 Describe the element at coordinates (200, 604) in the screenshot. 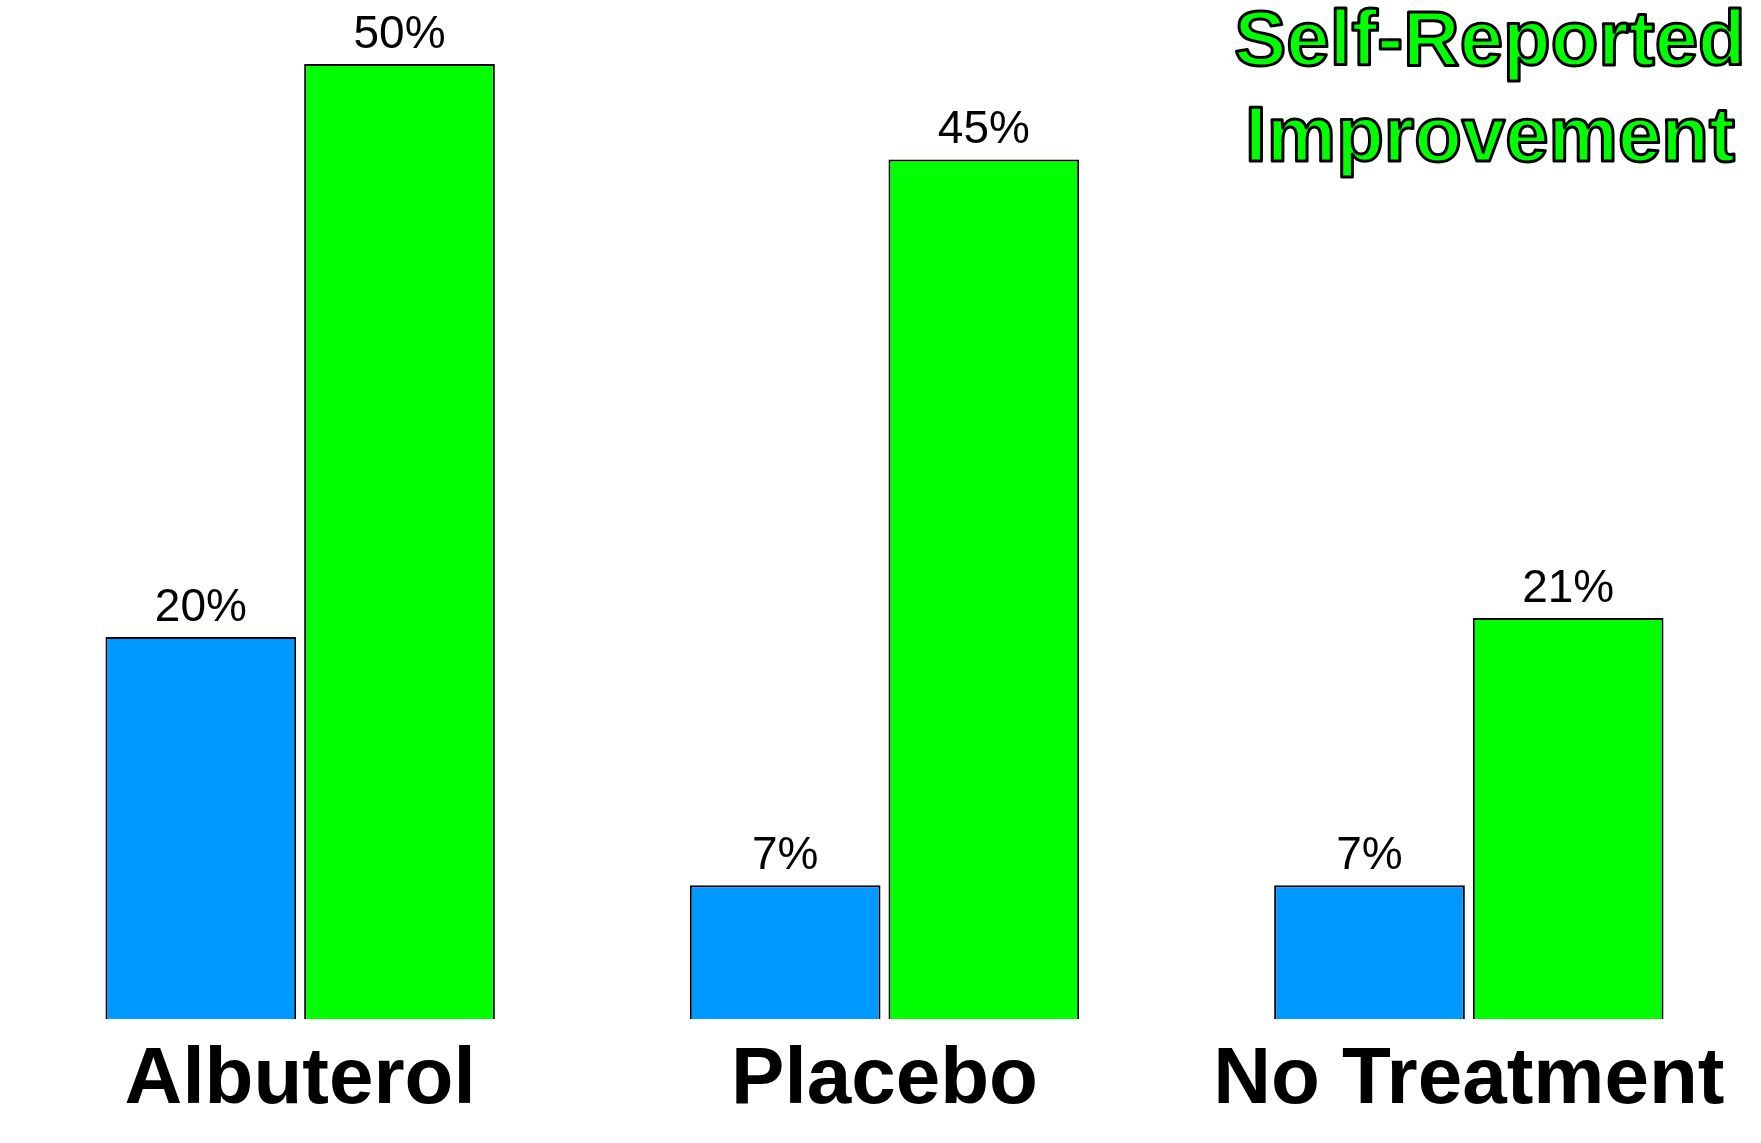

I see `data-label: 20%` at that location.